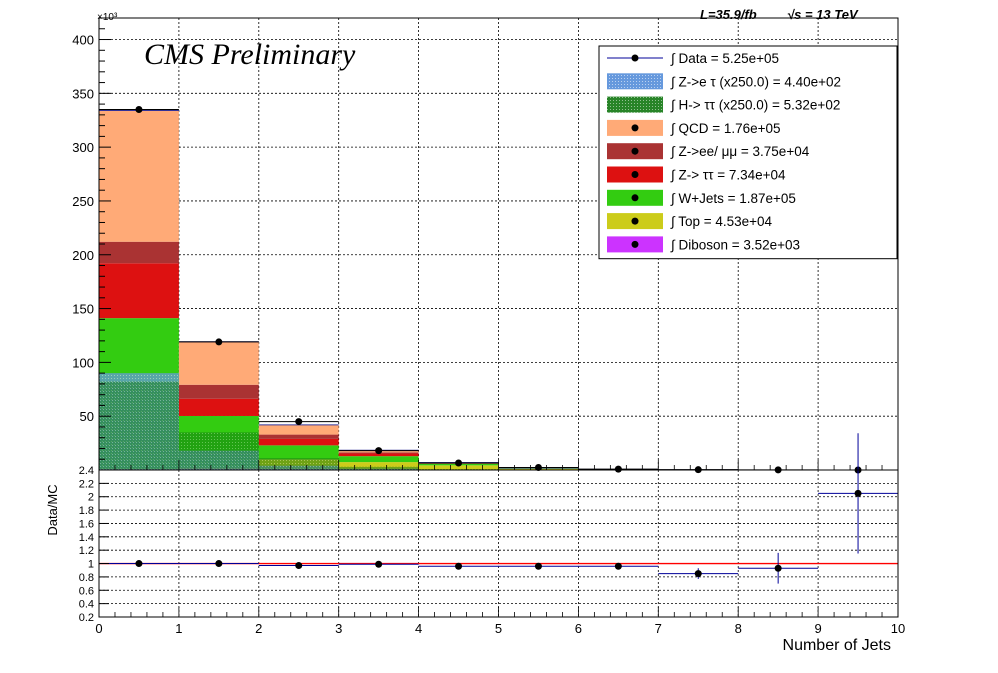 Image resolution: width=998 pixels, height=673 pixels. Describe the element at coordinates (725, 128) in the screenshot. I see `legend-label: ∫ QCD = 1.76e+05` at that location.